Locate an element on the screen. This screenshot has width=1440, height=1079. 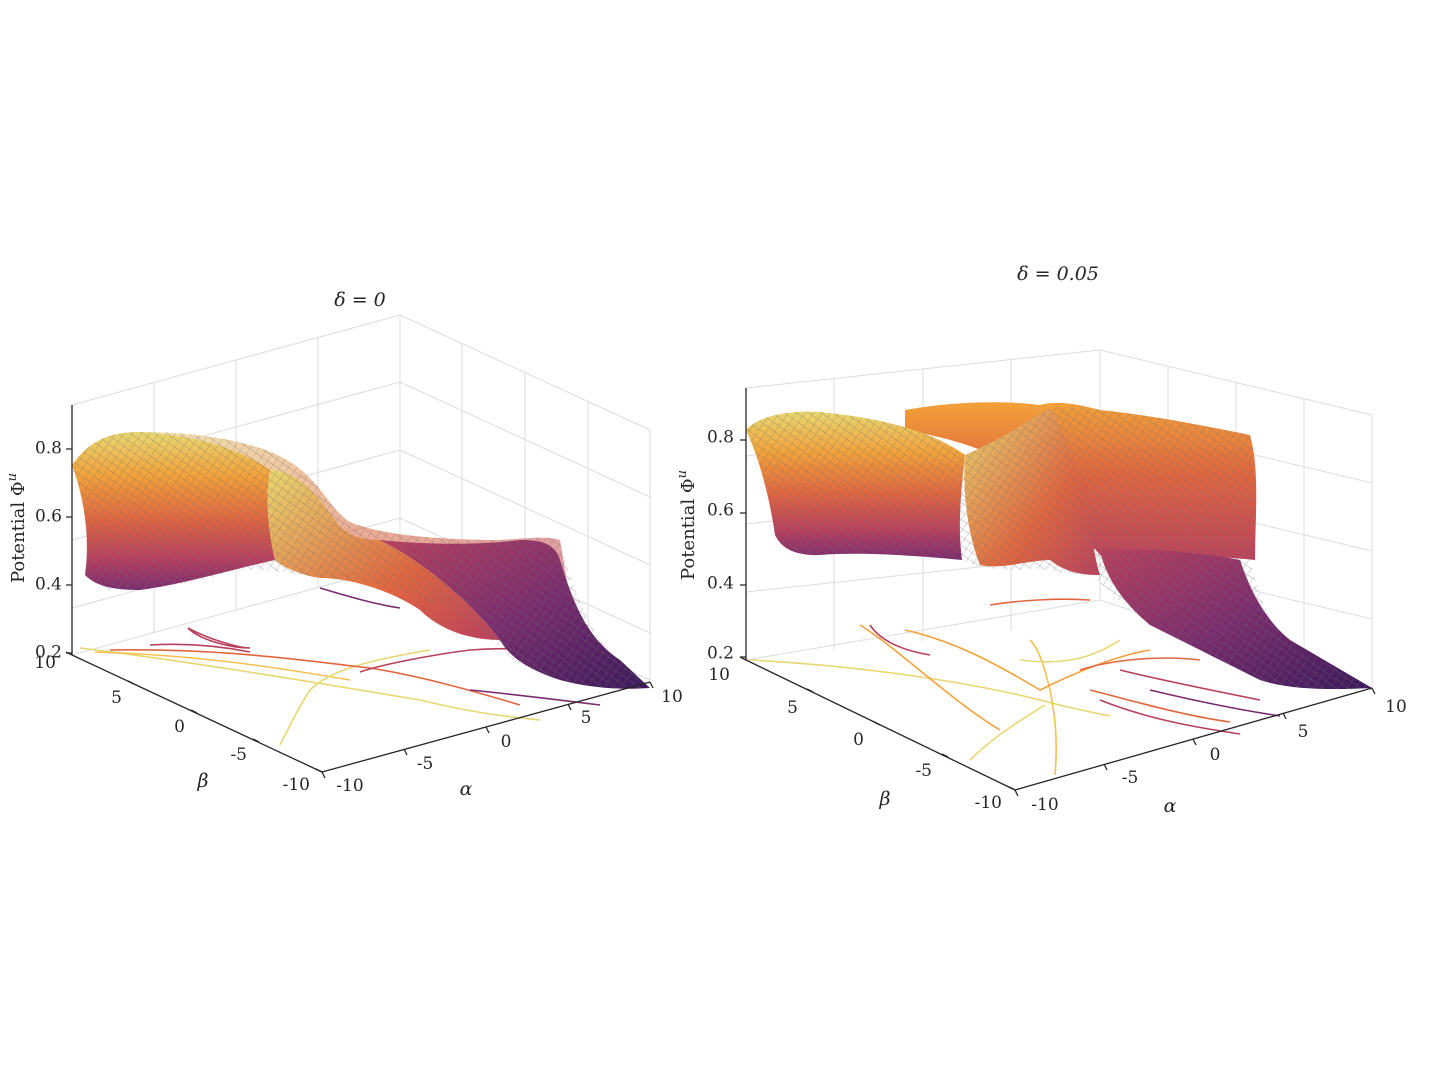
panel-2-y-ticks: 10 5 0 -5 -10 is located at coordinates (855, 739).